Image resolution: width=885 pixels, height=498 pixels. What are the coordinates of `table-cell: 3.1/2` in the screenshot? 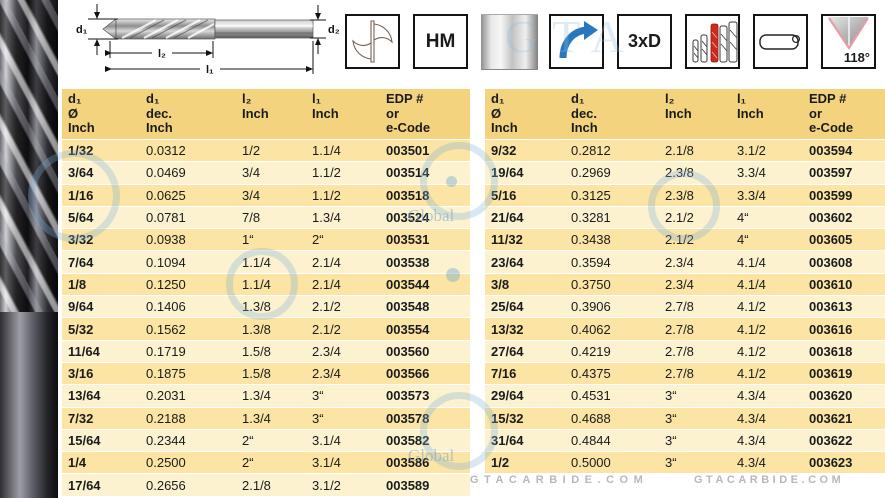 It's located at (767, 151).